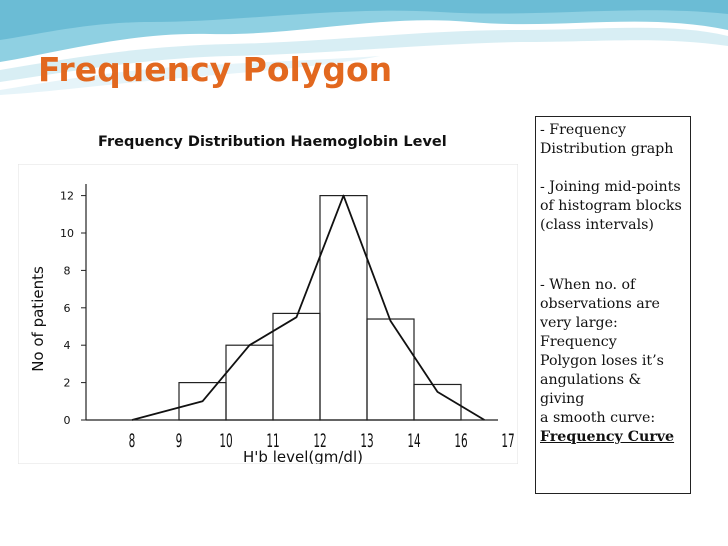  Describe the element at coordinates (578, 342) in the screenshot. I see `note-line: Frequency` at that location.